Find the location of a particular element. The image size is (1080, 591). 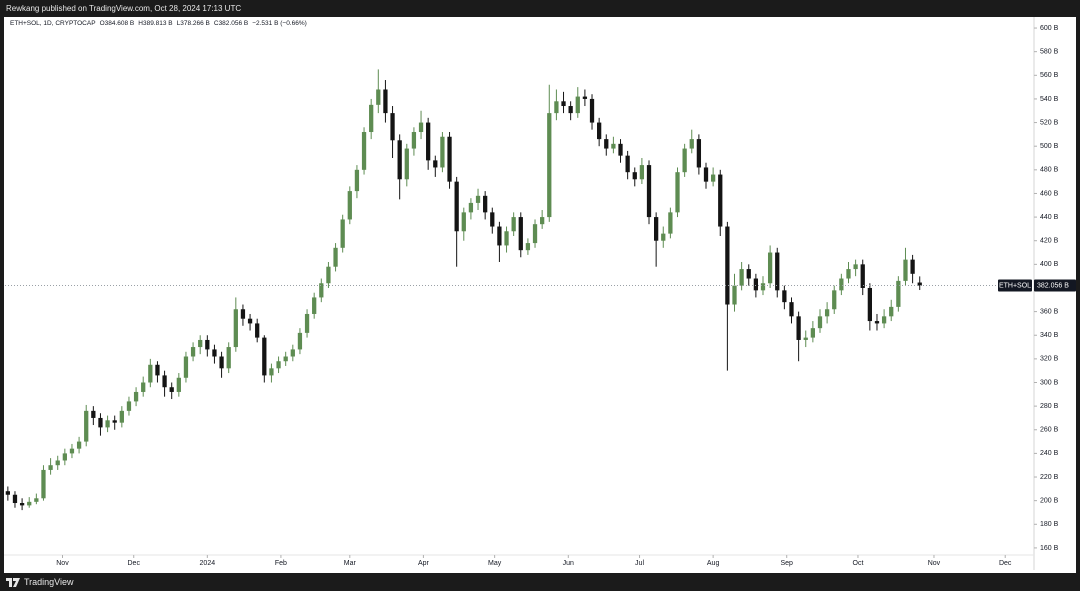

x-tick-label: Sep is located at coordinates (786, 563).